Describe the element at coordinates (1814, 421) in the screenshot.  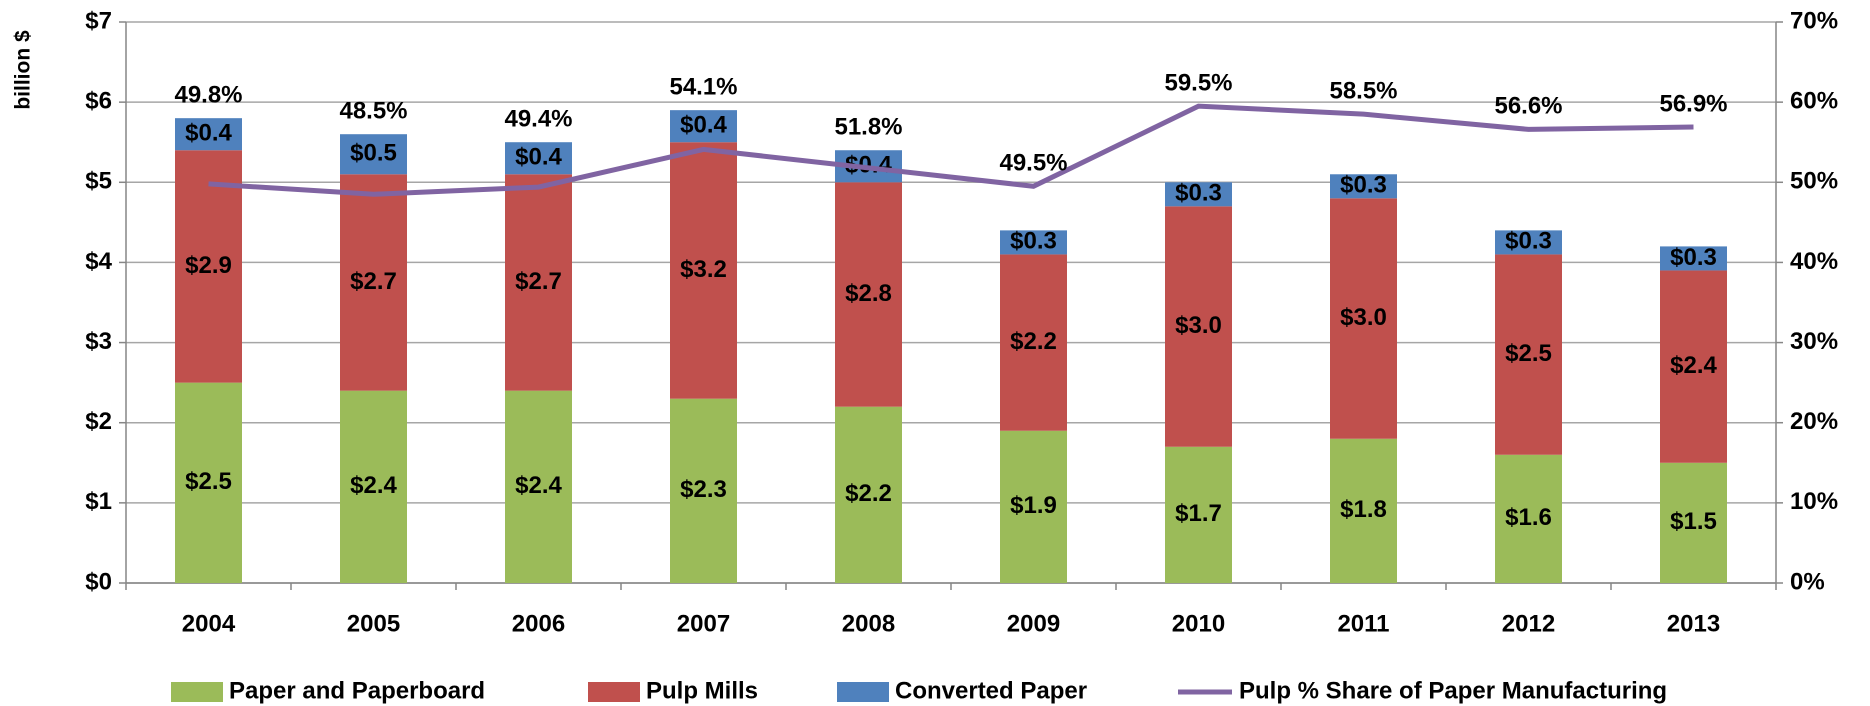
I see `y2-tick-label: 20%` at that location.